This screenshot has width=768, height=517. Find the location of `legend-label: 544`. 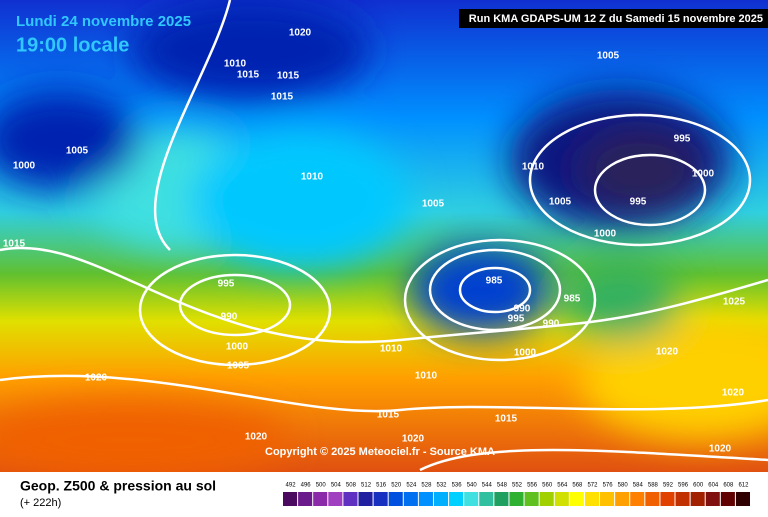

legend-label: 544 is located at coordinates (487, 486).